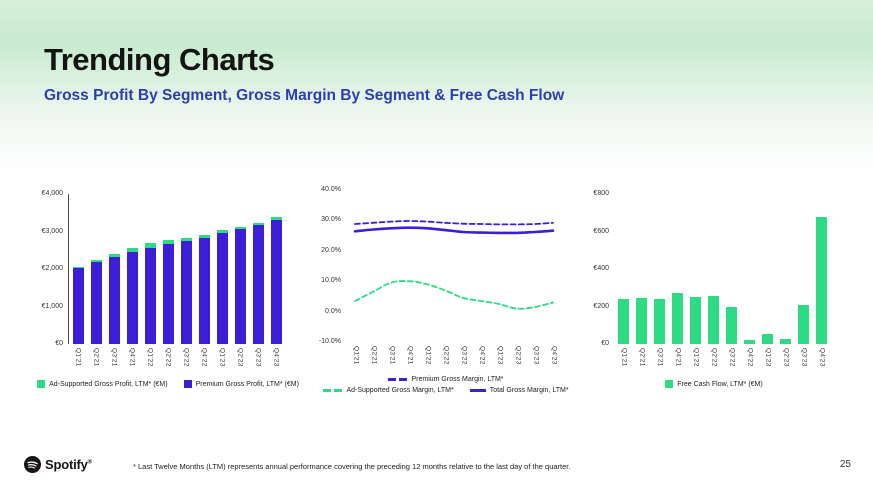  What do you see at coordinates (329, 341) in the screenshot?
I see `y-axis-label: -10.0%` at bounding box center [329, 341].